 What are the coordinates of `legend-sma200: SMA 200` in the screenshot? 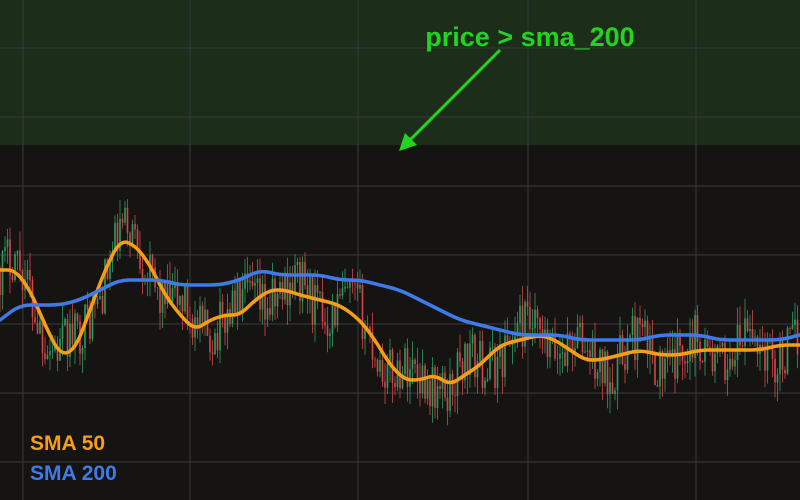 It's located at (73, 473).